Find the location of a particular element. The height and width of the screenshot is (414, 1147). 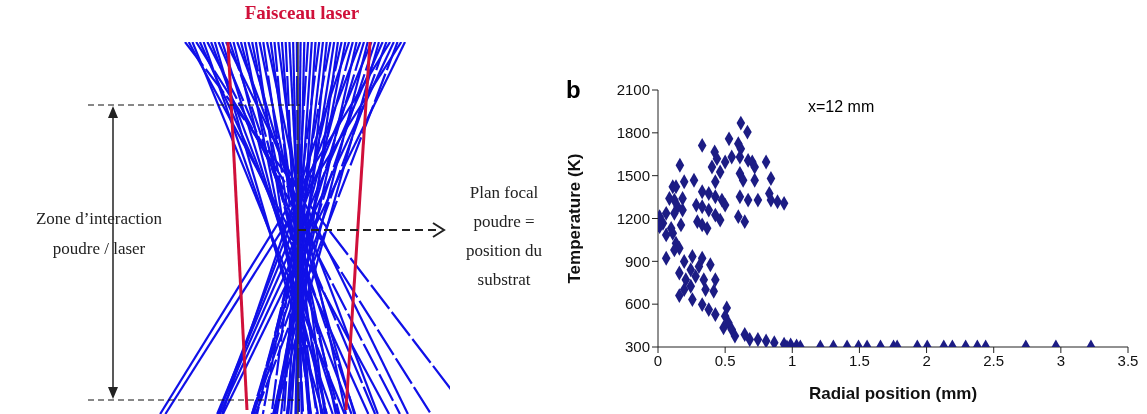

y-tick-label: 600 is located at coordinates (637, 304).